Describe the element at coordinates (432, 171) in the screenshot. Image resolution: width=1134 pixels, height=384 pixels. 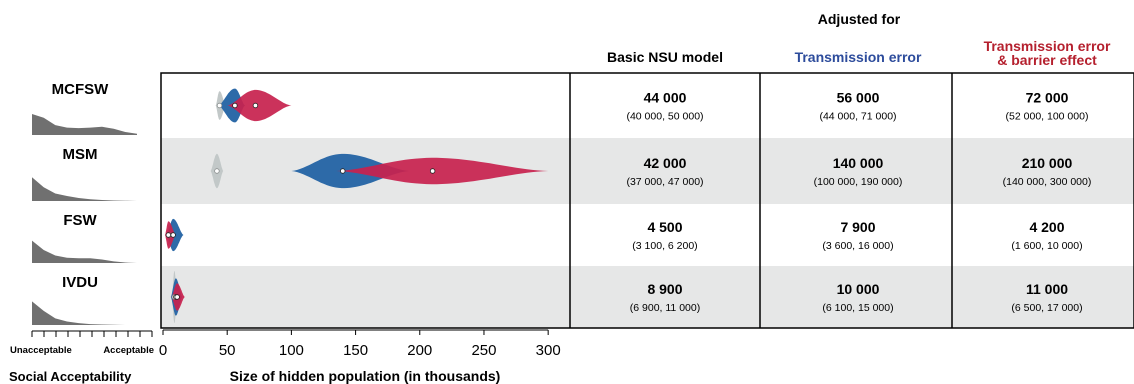
I see `median-point-barrier-msm` at that location.